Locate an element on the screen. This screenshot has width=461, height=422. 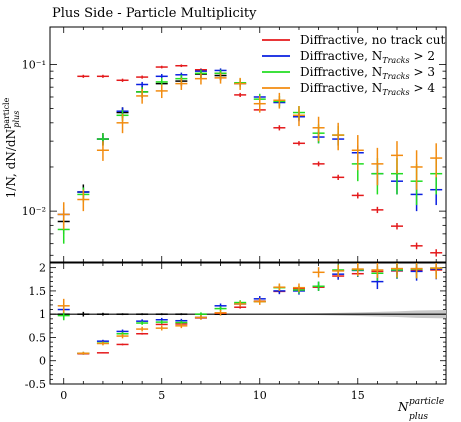
x-tick-label: 5 is located at coordinates (161, 395).